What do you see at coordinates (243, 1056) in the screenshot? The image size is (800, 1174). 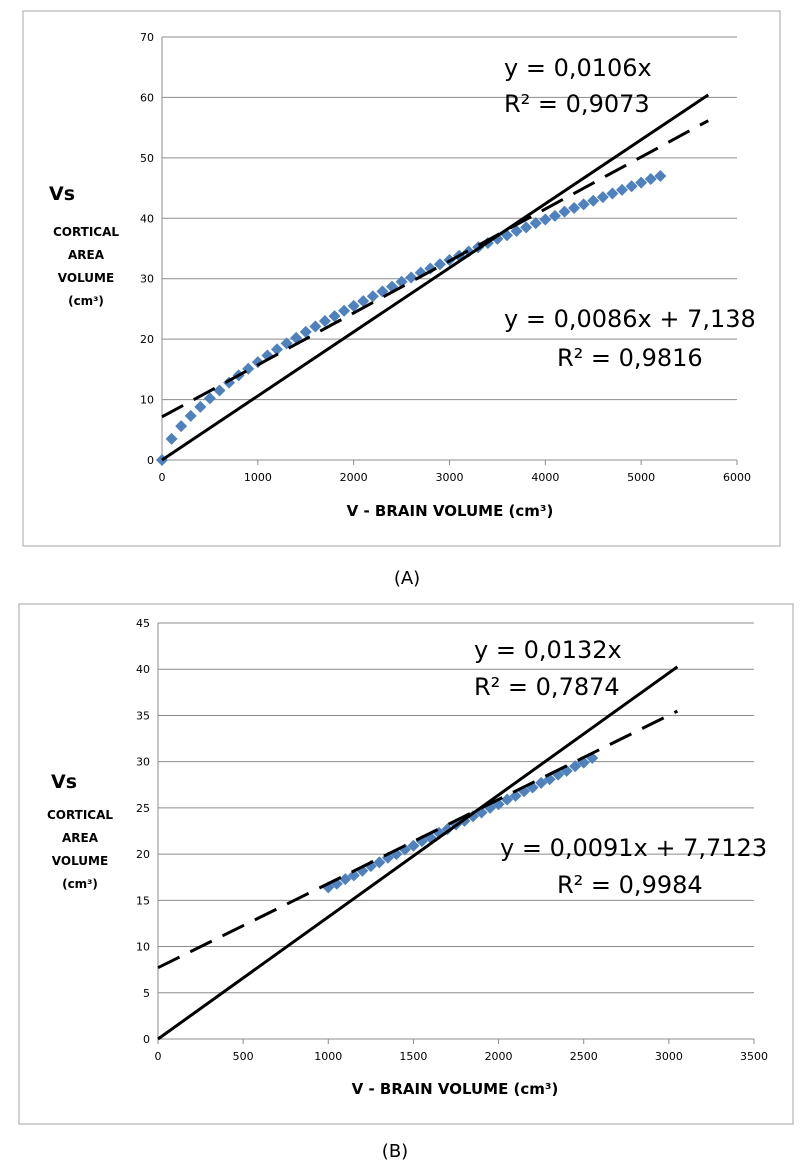 I see `chart-b-xtick-label: 500` at bounding box center [243, 1056].